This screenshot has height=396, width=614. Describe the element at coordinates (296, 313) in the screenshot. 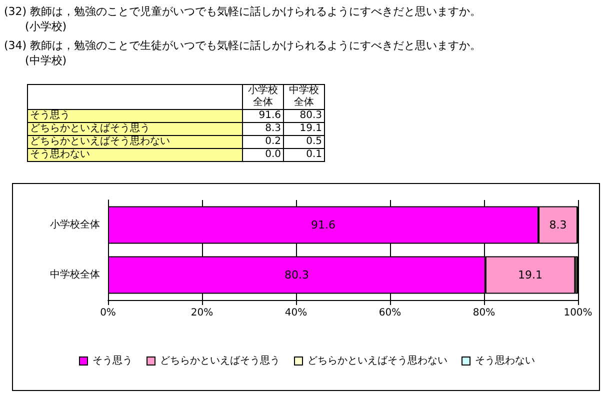

I see `x-tick-label: 40%` at that location.